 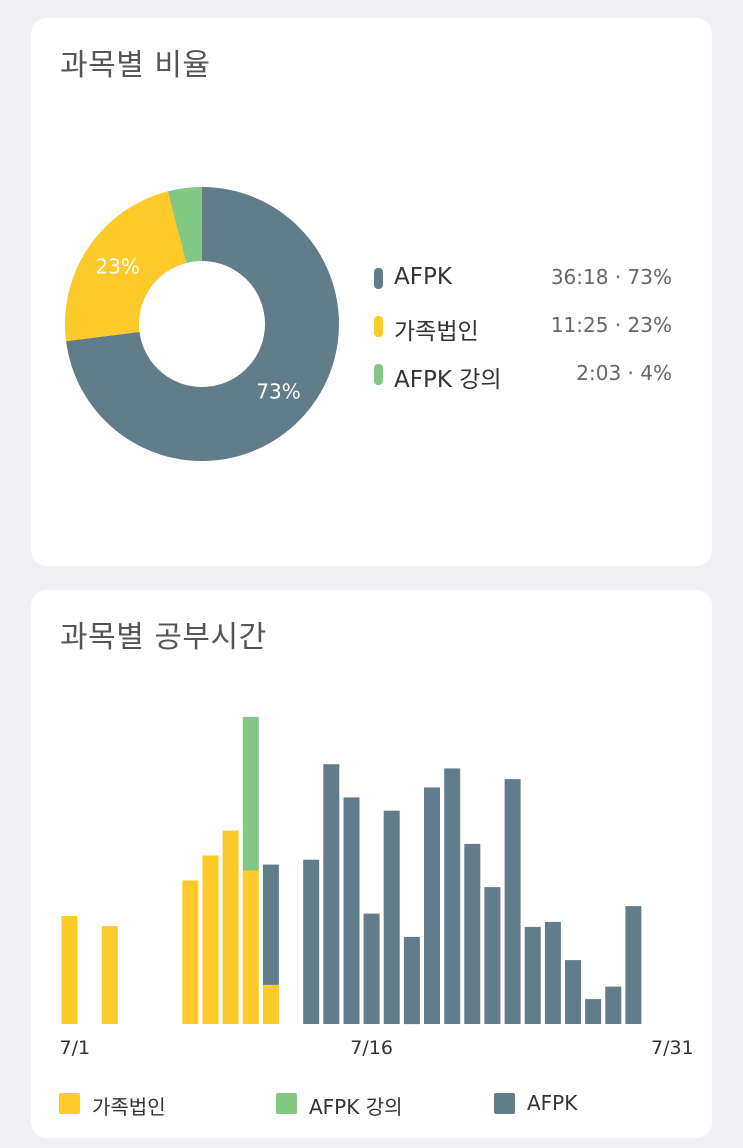 What do you see at coordinates (529, 378) in the screenshot?
I see `legend-row-afpk-lecture: AFPK 강의 2:03 · 4%` at bounding box center [529, 378].